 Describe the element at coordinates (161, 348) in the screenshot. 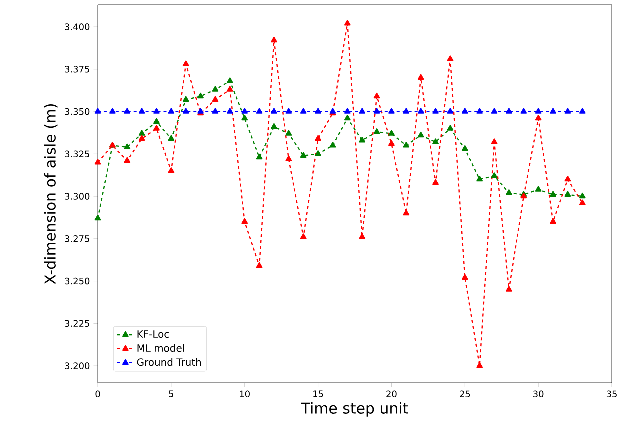

I see `legend-label: ML model` at that location.